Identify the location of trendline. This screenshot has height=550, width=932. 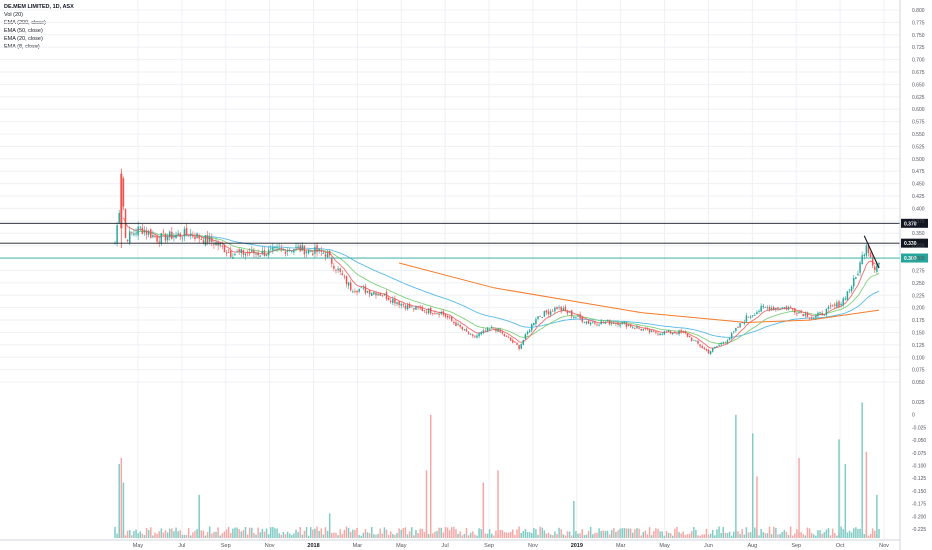
(871, 252).